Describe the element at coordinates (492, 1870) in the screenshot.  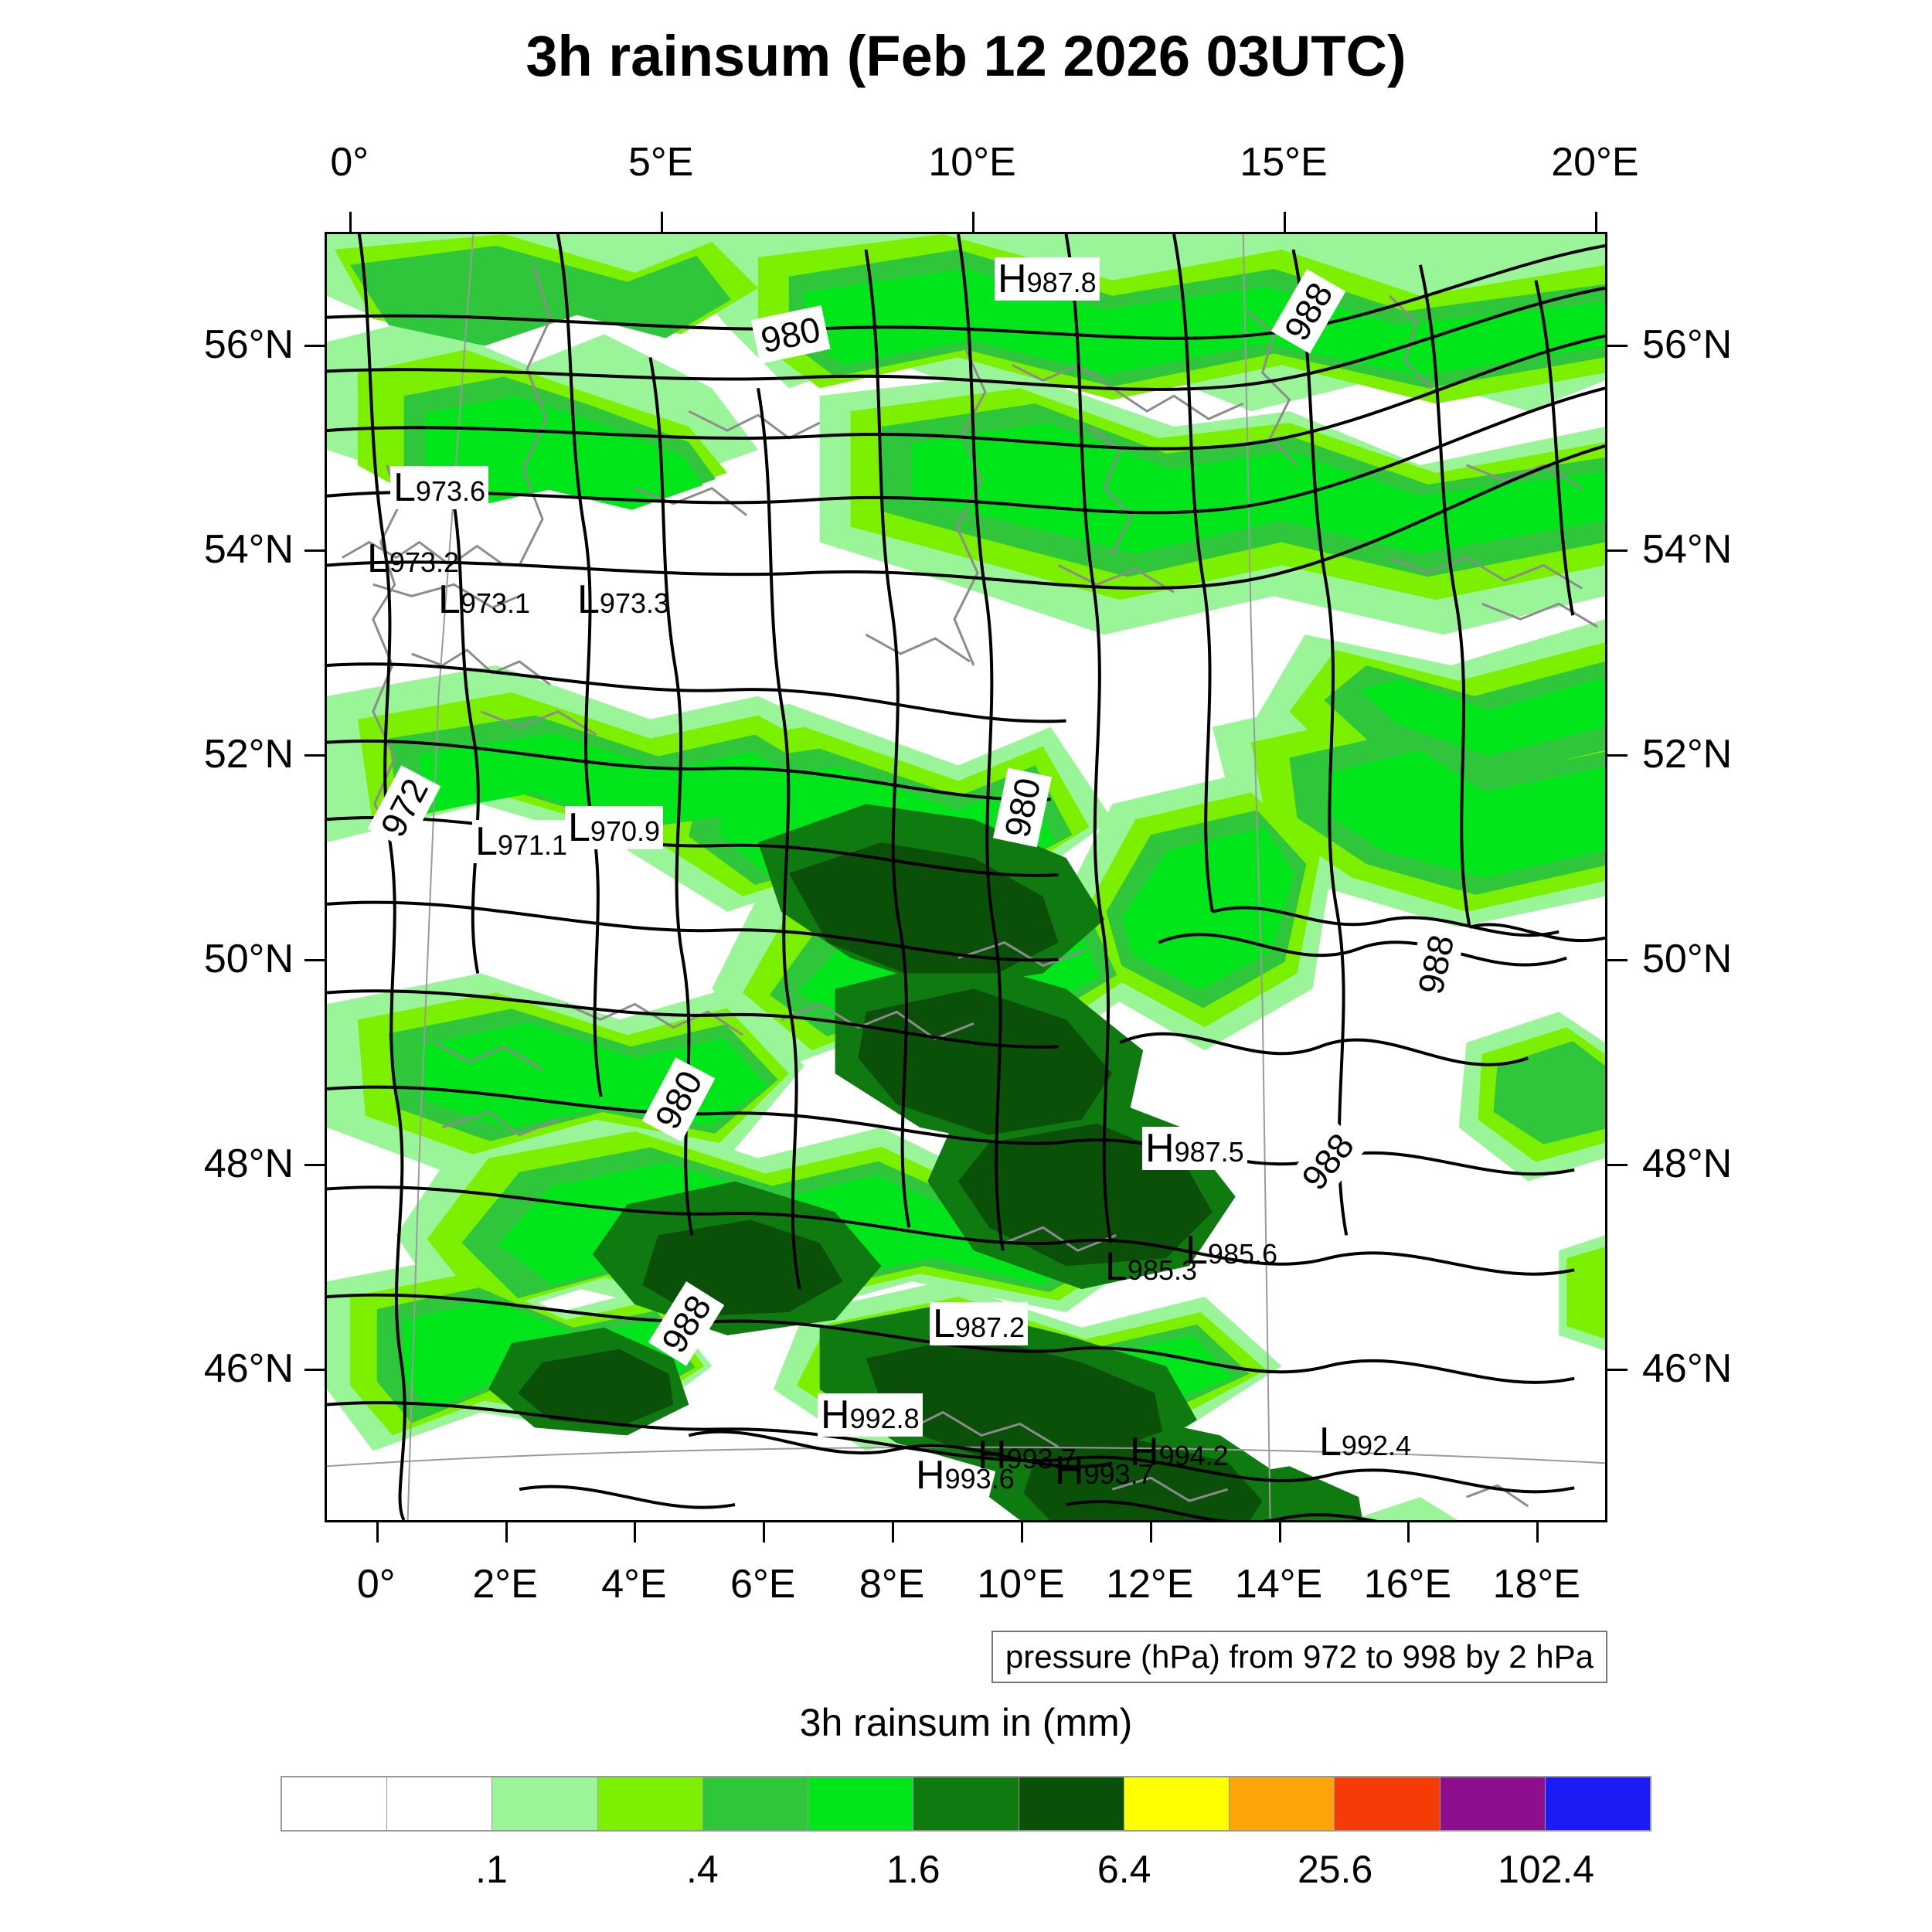
I see `colorbar-tick-label: .1` at that location.